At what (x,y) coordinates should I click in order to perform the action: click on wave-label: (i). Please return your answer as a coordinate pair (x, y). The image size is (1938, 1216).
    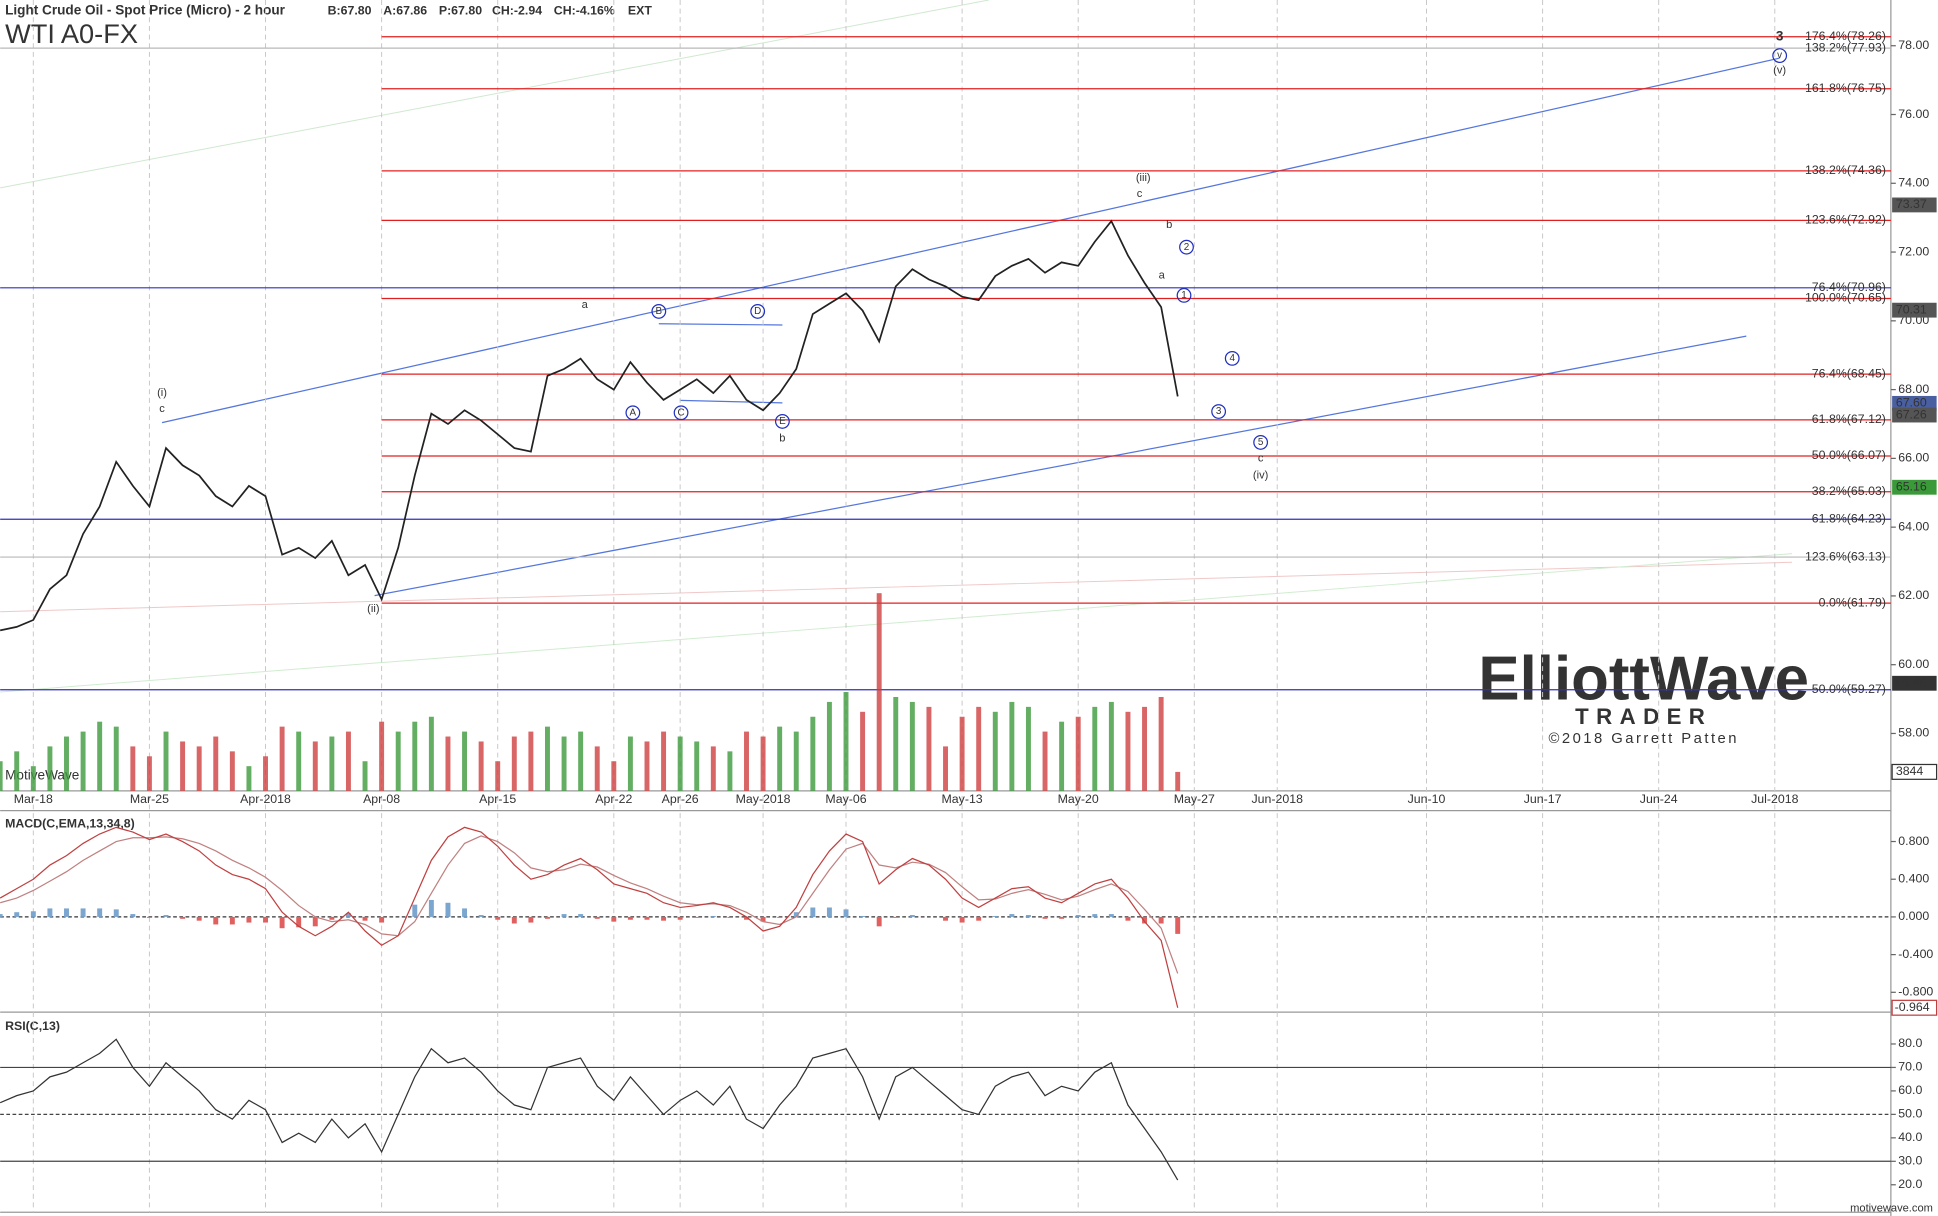
    Looking at the image, I should click on (162, 393).